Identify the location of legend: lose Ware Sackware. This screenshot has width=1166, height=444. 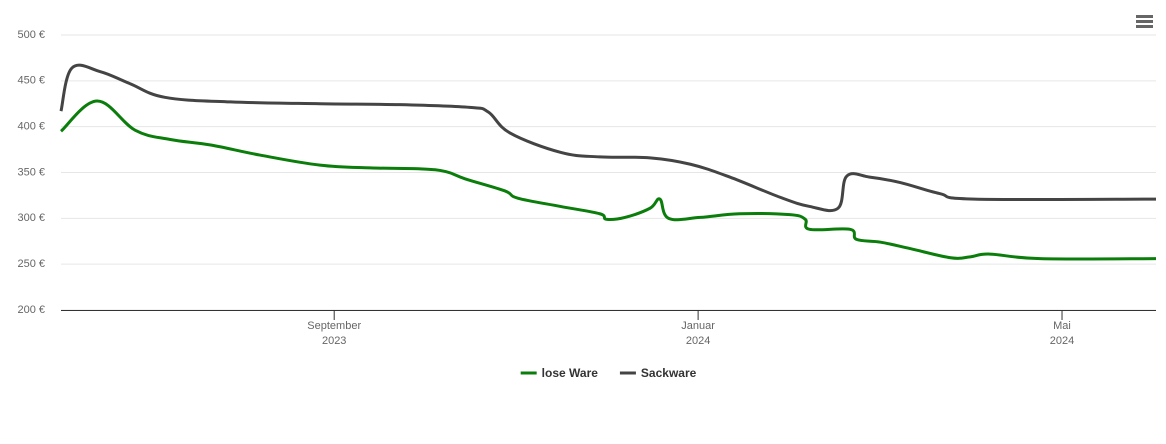
(608, 373).